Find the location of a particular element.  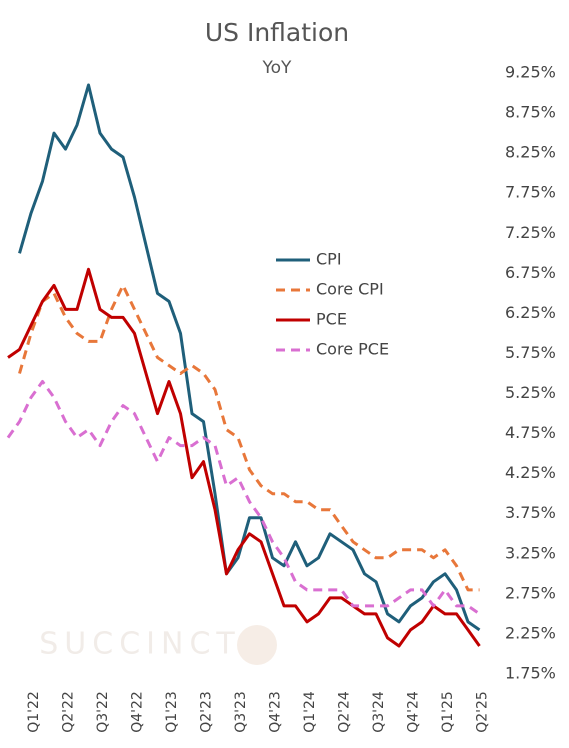

y-tick-label: 3.25% is located at coordinates (530, 552).